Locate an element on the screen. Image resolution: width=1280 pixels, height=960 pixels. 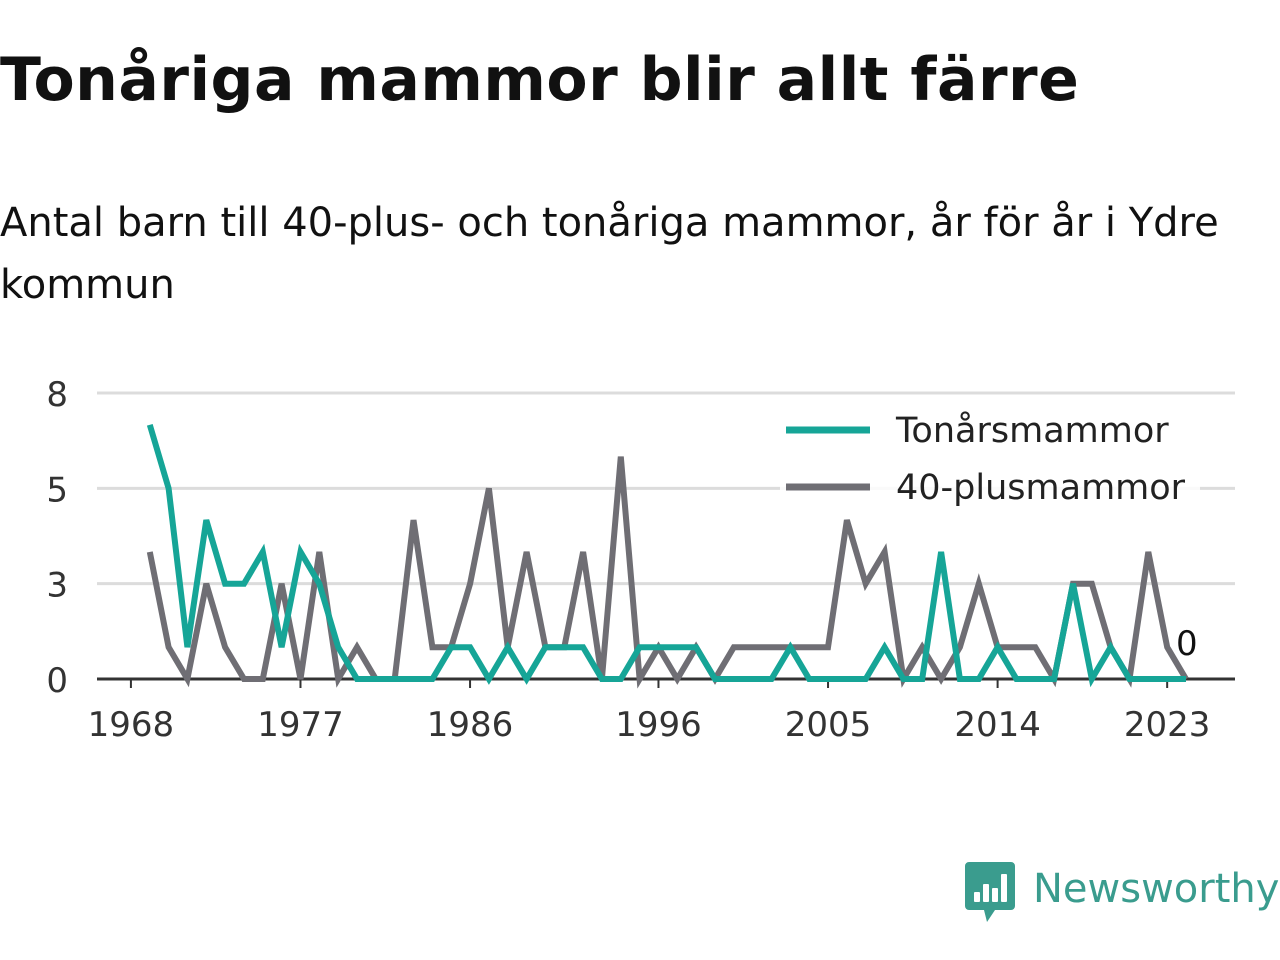
chart-title: Tonåriga mammor blir allt färre is located at coordinates (540, 80).